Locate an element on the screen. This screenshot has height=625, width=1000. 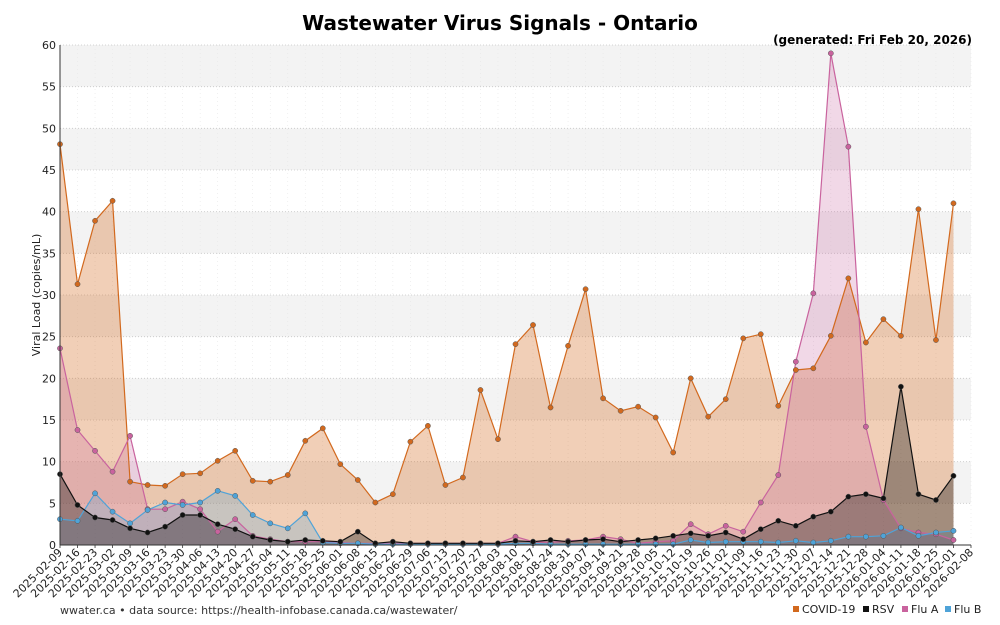
legend-label: Flu B is located at coordinates (967, 609).